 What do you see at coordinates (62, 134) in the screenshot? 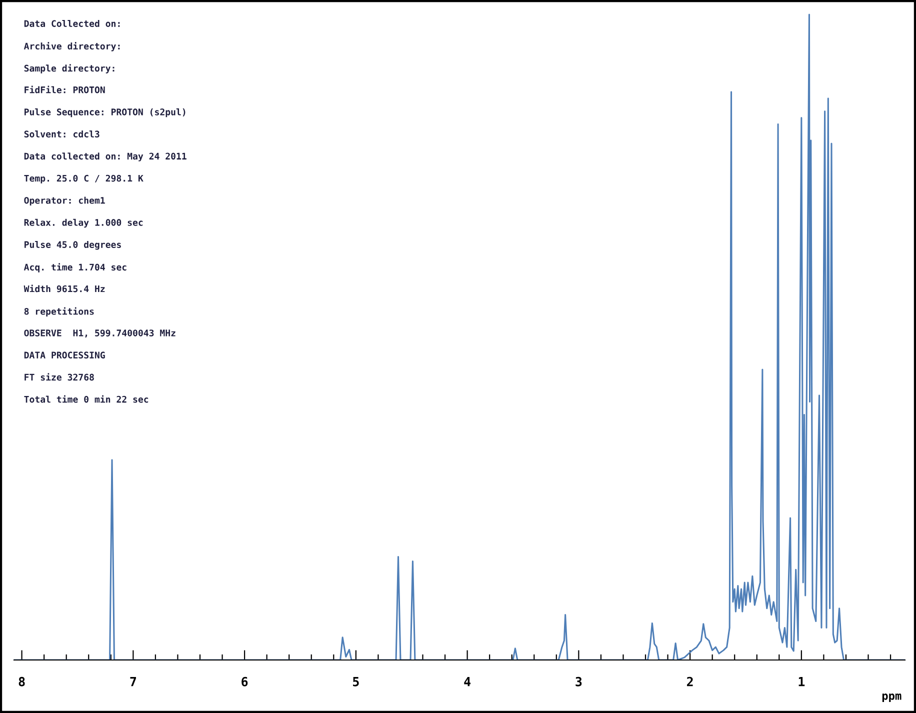
I see `annotation: Solvent: cdcl3` at bounding box center [62, 134].